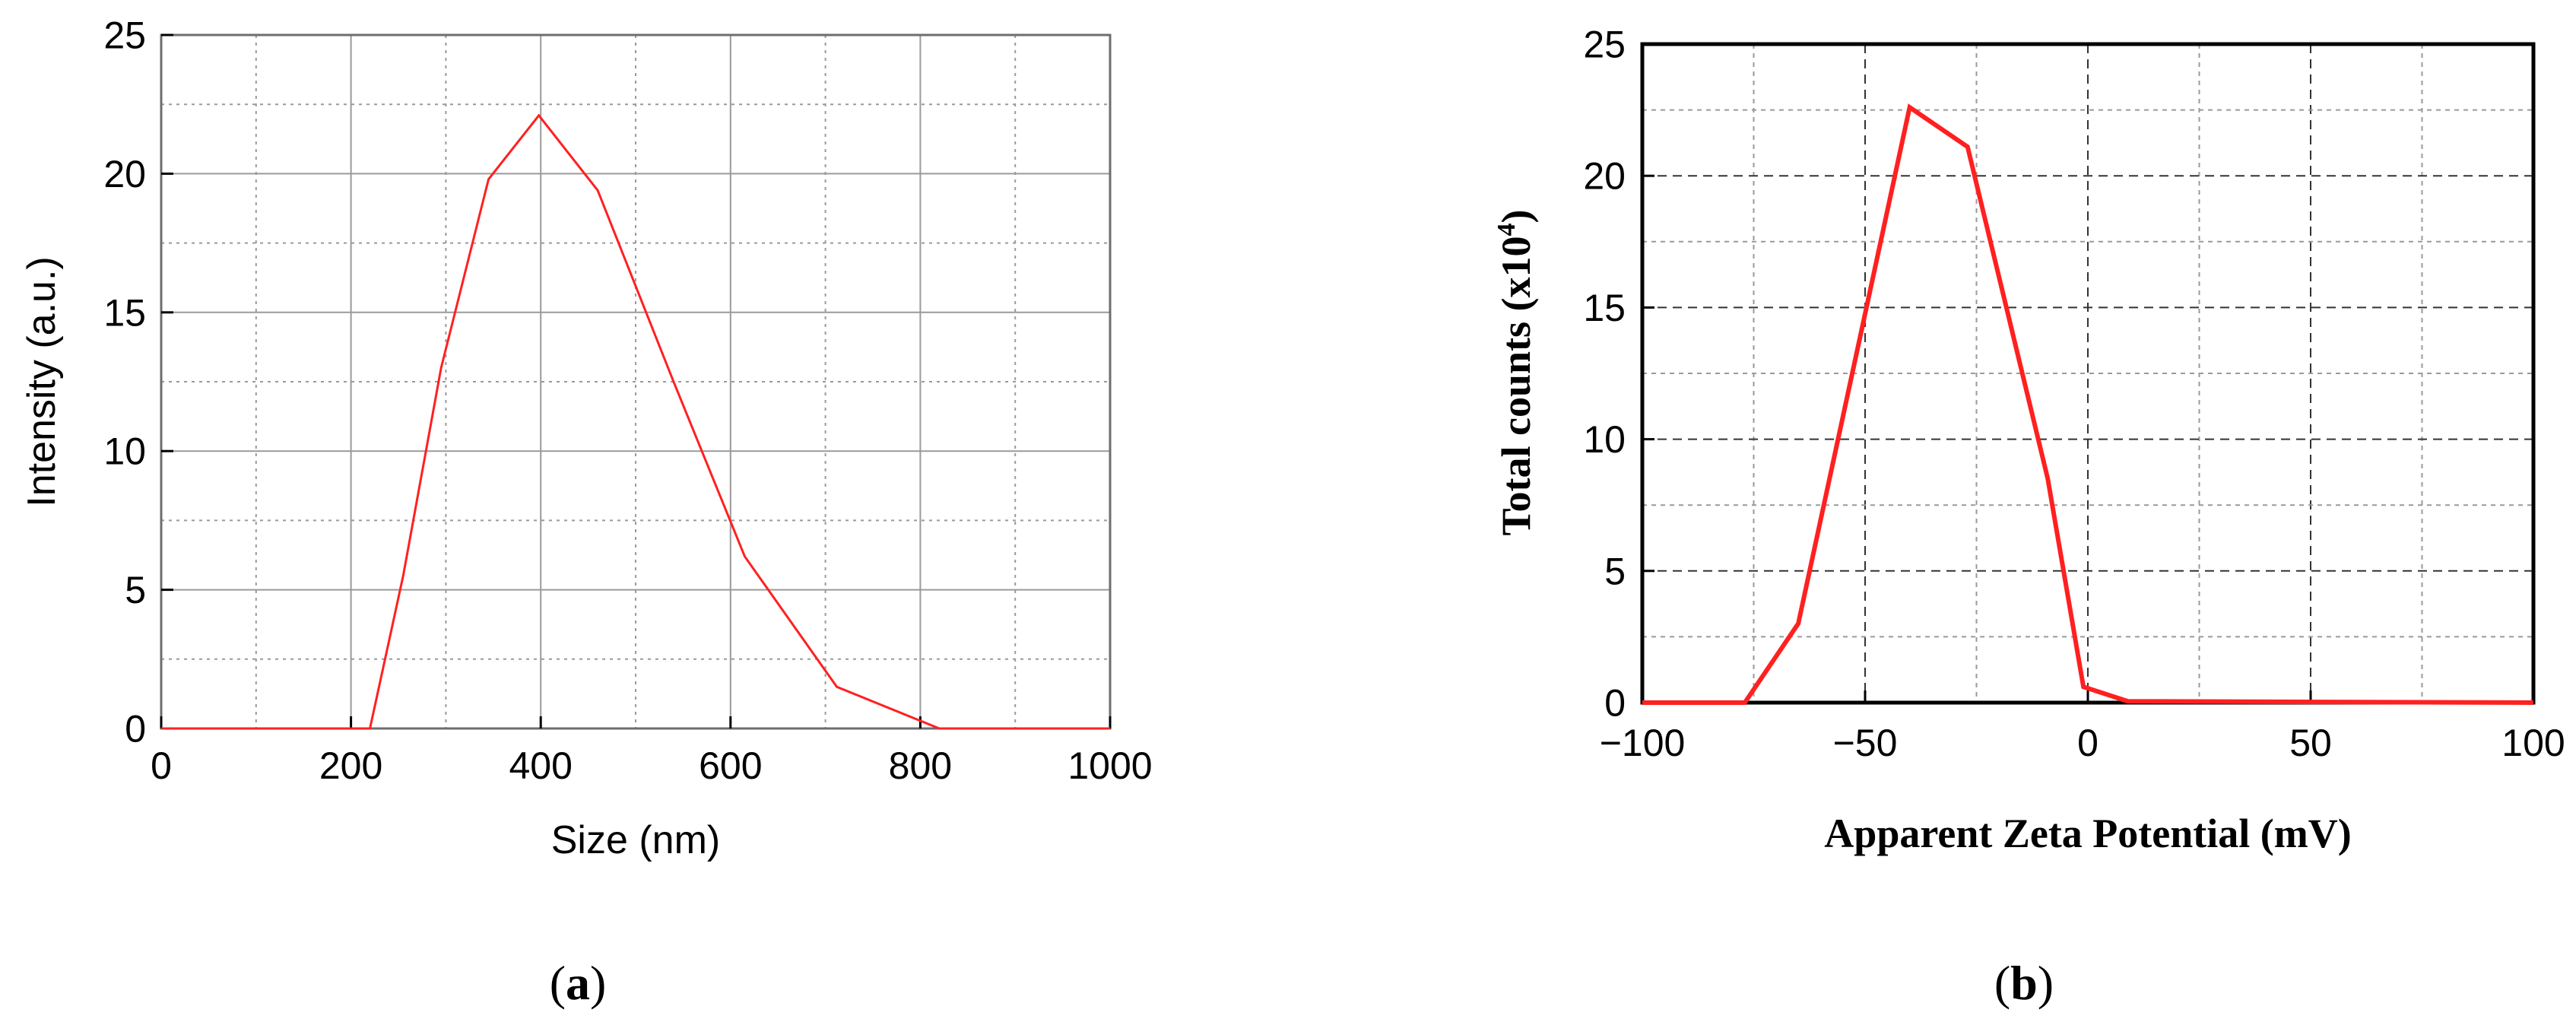  I want to click on chart-b-y-axis-title-main: Total counts (x10, so click(1516, 385).